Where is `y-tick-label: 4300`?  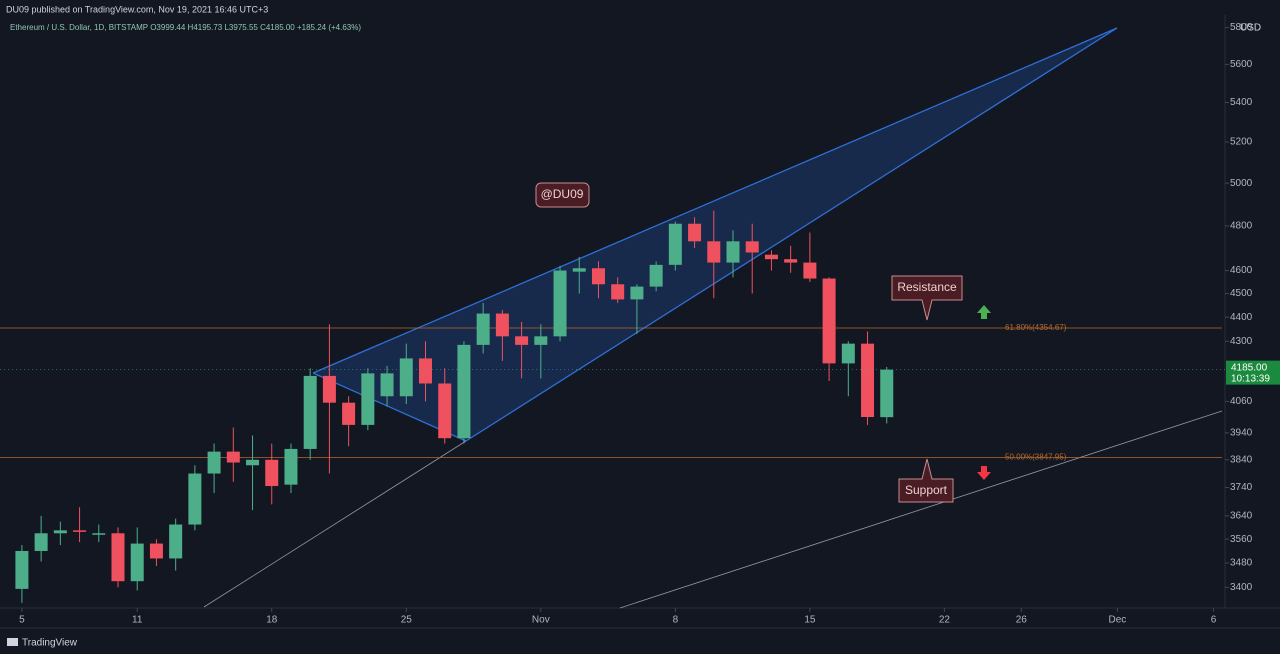 y-tick-label: 4300 is located at coordinates (1241, 341).